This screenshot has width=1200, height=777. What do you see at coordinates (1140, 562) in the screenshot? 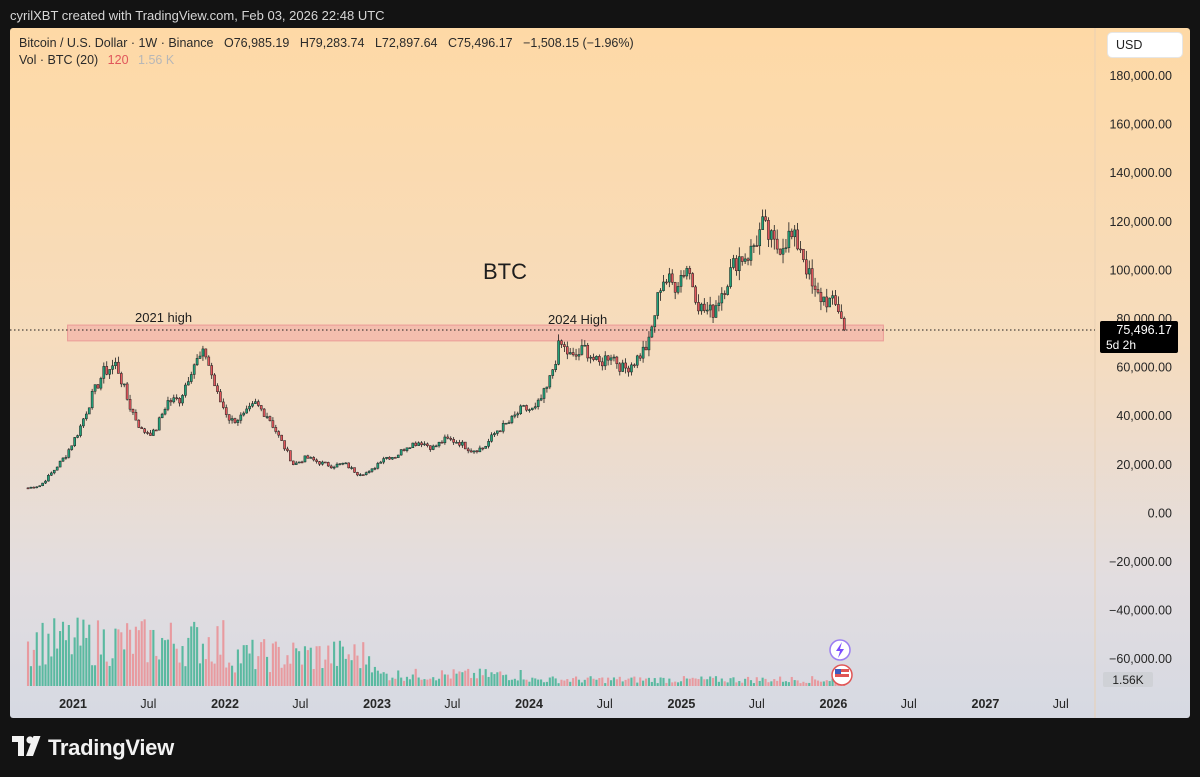
I see `y-tick-label: −20,000.00` at bounding box center [1140, 562].